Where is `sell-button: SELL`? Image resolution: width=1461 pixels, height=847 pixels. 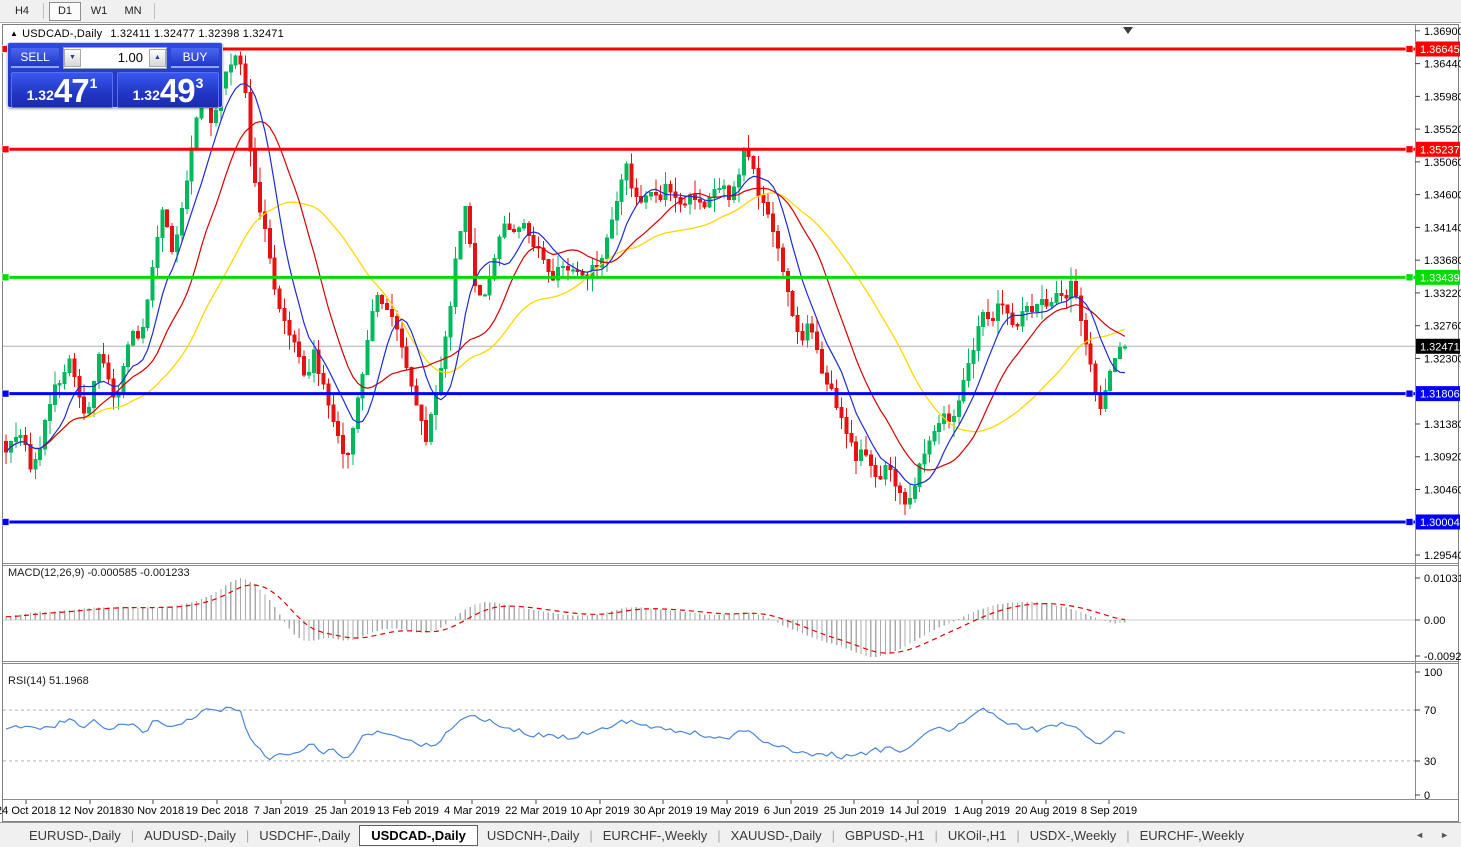
sell-button: SELL is located at coordinates (35, 57).